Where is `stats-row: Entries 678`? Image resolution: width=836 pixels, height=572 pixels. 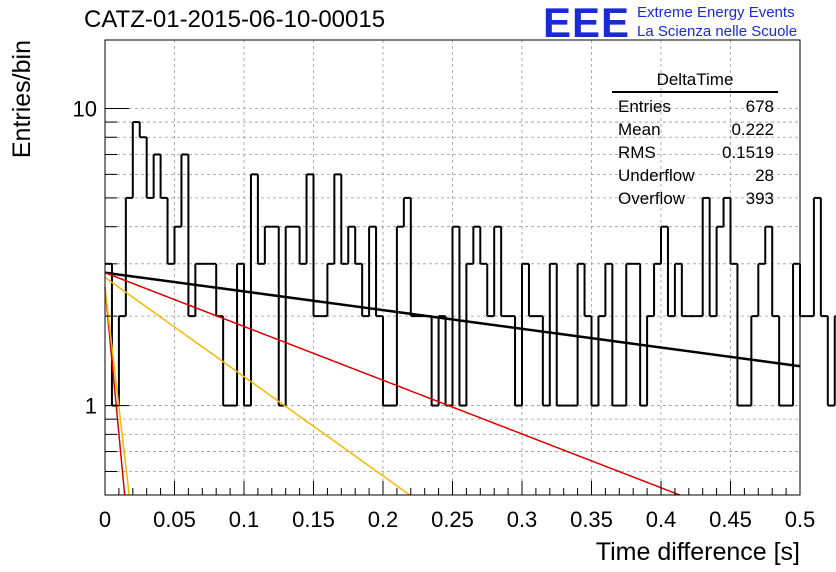 stats-row: Entries 678 is located at coordinates (695, 106).